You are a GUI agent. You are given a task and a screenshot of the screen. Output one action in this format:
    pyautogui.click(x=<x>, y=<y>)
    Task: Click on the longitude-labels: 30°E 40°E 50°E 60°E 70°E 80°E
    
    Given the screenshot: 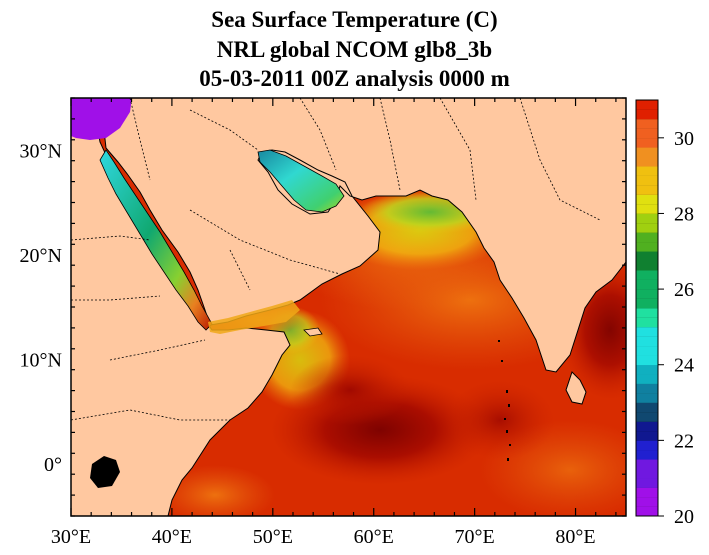 What is the action you would take?
    pyautogui.click(x=323, y=537)
    